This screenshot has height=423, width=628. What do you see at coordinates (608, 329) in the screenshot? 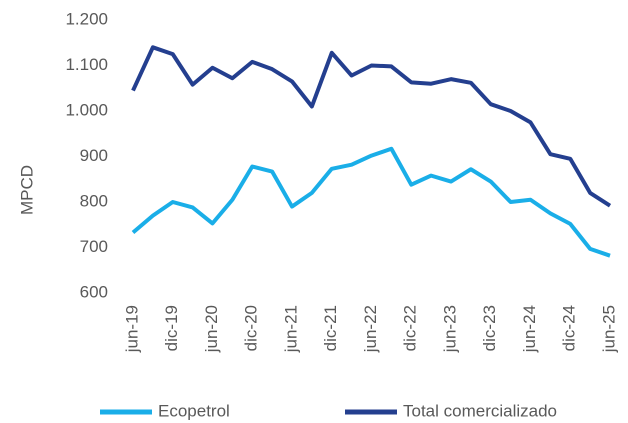
I see `x-tick-label: jun-25` at bounding box center [608, 329].